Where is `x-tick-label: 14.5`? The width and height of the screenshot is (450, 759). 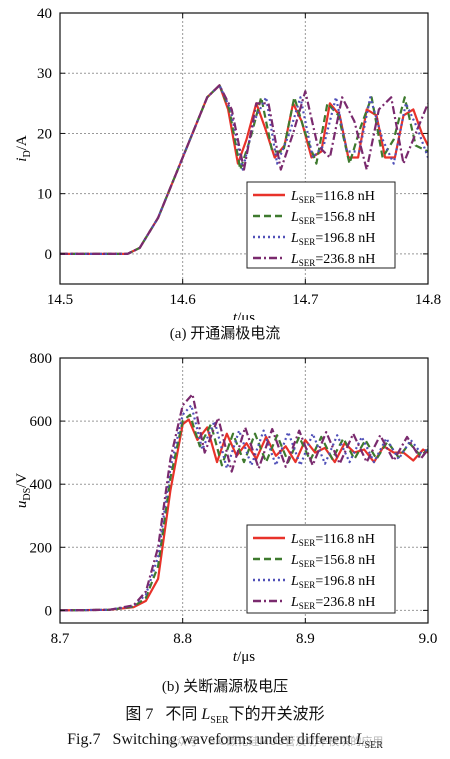 x-tick-label: 14.5 is located at coordinates (60, 300).